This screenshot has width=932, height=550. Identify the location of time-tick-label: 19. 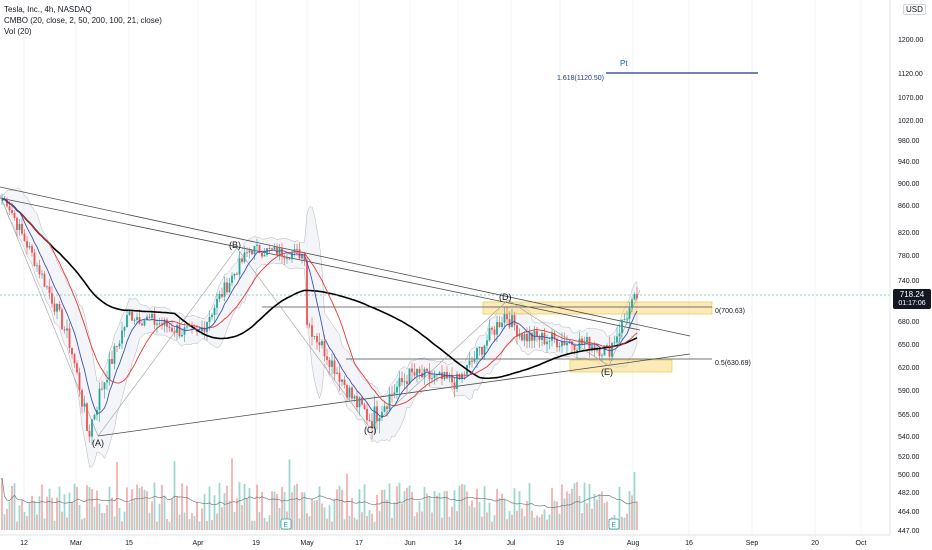
(256, 543).